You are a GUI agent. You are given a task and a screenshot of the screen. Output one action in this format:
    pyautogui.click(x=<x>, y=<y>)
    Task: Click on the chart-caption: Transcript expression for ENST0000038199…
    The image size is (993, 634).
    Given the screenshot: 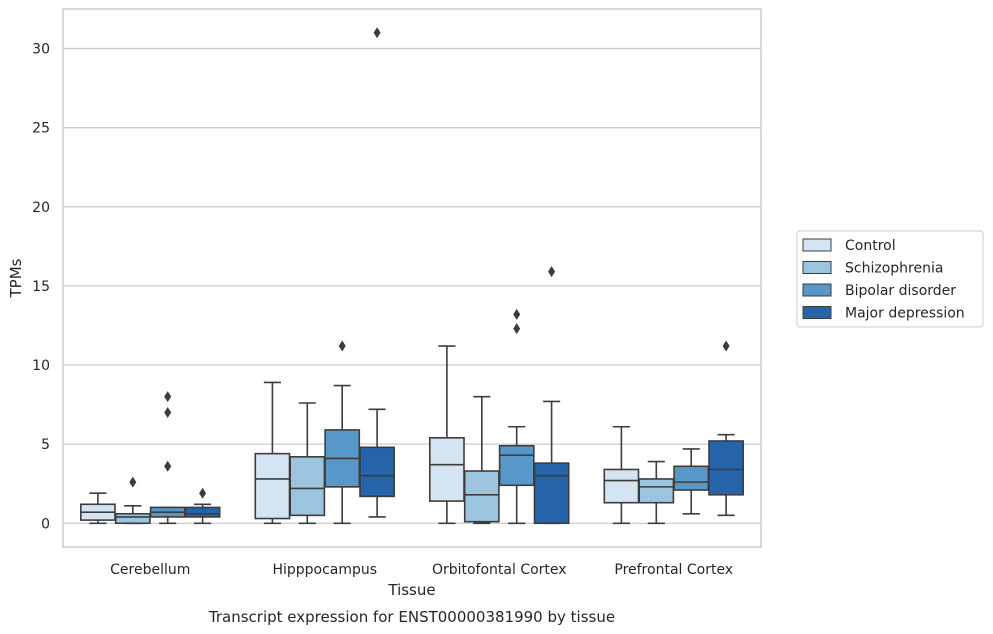 What is the action you would take?
    pyautogui.click(x=411, y=617)
    